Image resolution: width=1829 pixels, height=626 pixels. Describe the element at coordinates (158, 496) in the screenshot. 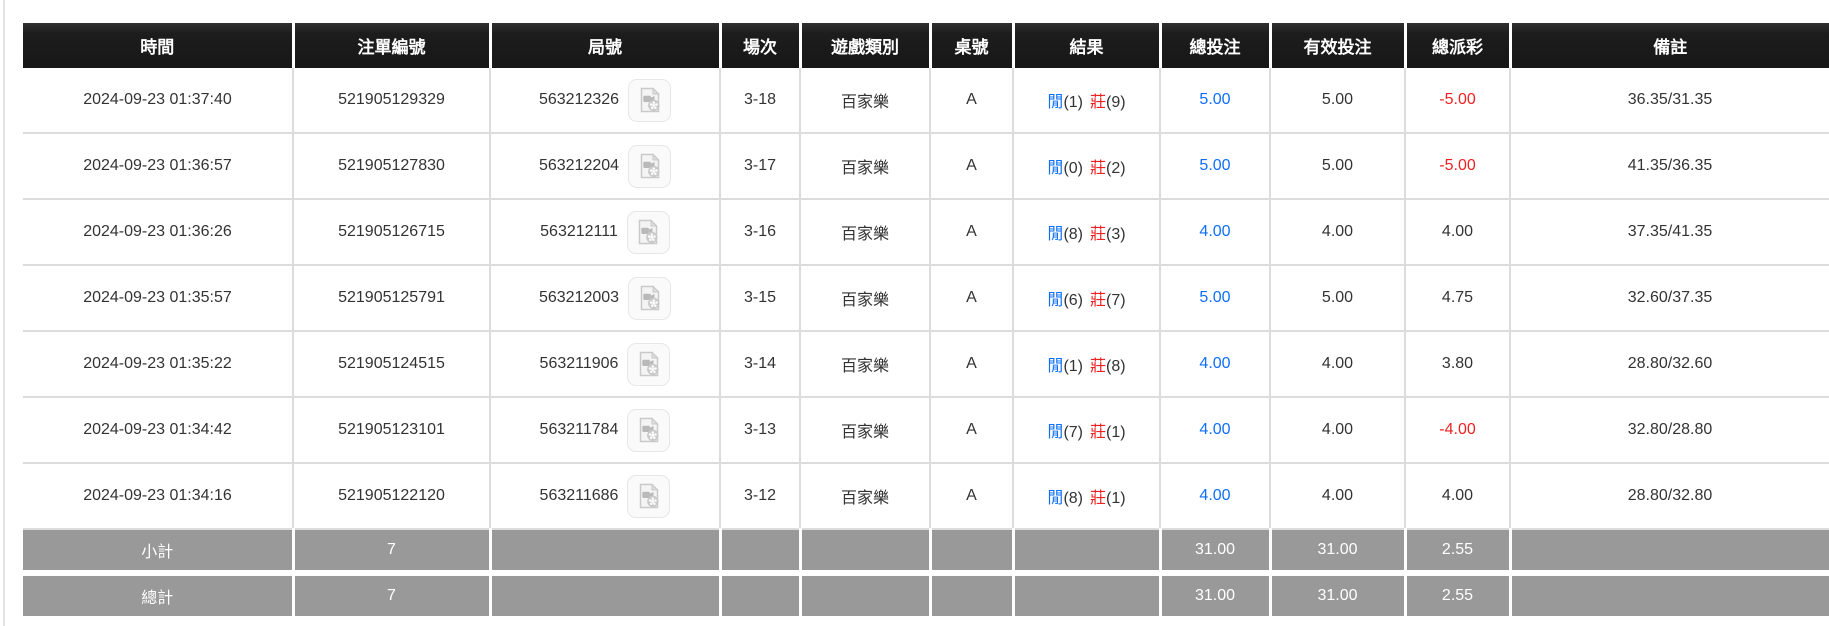

I see `cell-time: 2024-09-23 01:34:16` at that location.